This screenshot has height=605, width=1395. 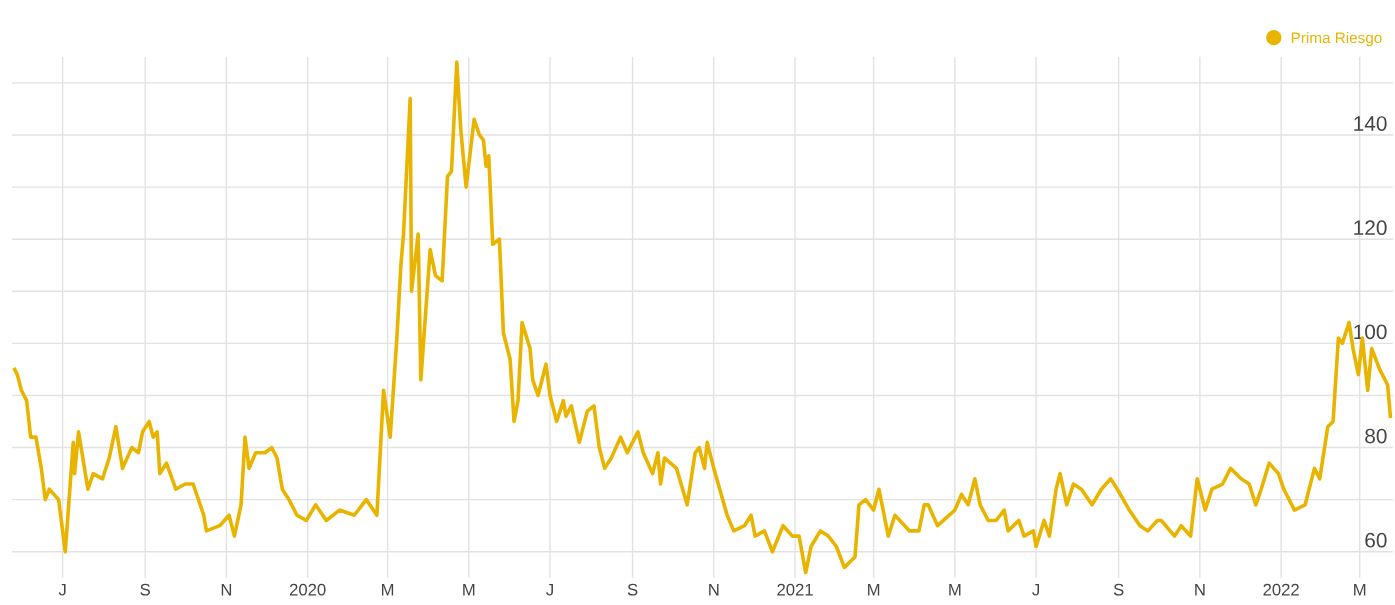 What do you see at coordinates (1281, 589) in the screenshot?
I see `x-tick-label: 2022` at bounding box center [1281, 589].